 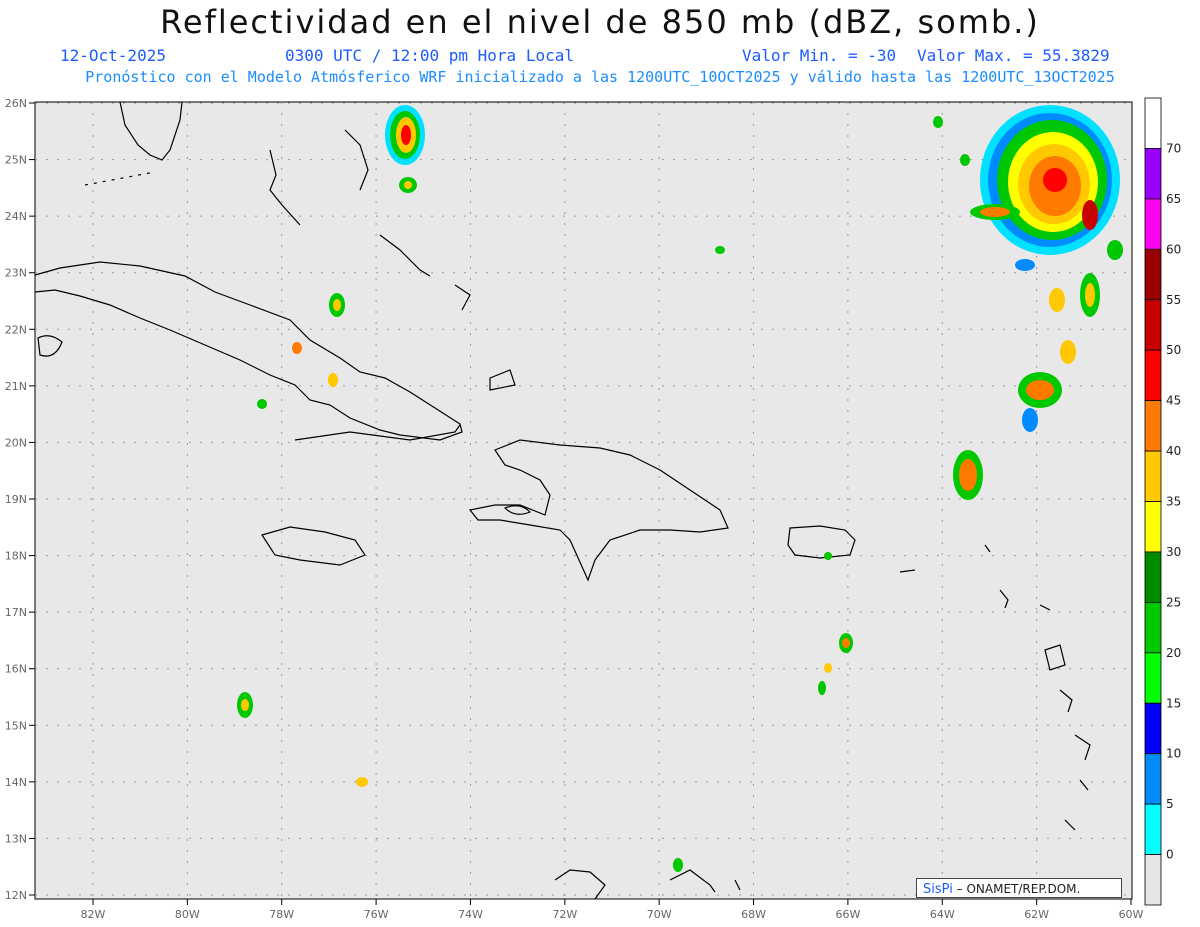 What do you see at coordinates (16, 103) in the screenshot?
I see `lat-label: 26N` at bounding box center [16, 103].